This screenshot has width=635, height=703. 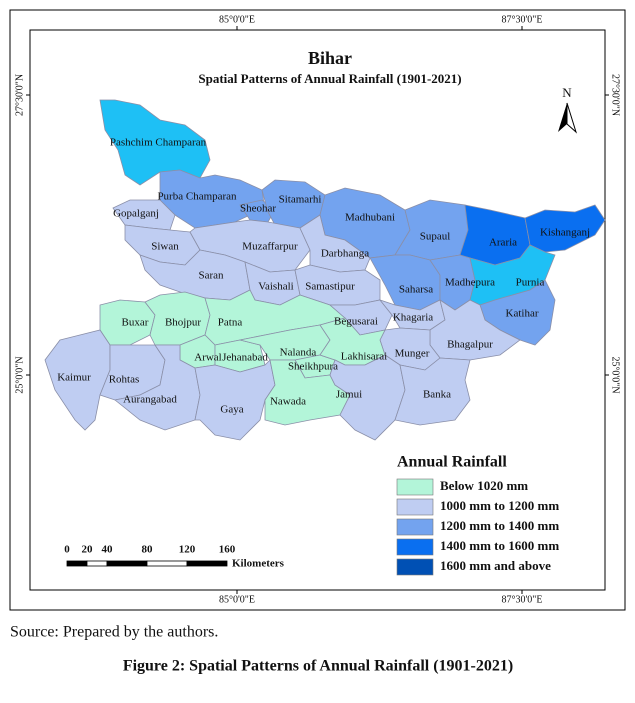 What do you see at coordinates (300, 200) in the screenshot?
I see `district-label: Sitamarhi` at bounding box center [300, 200].